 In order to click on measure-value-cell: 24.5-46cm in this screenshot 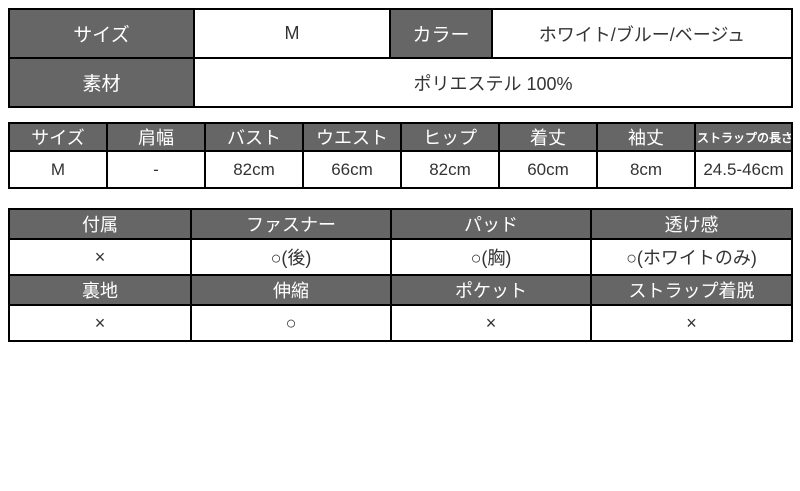, I will do `click(743, 169)`.